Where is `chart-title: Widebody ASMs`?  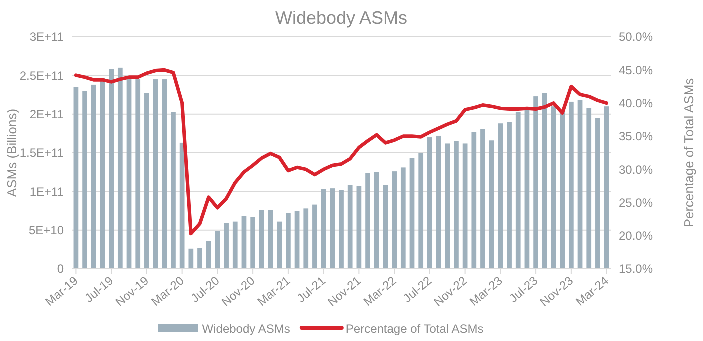 chart-title: Widebody ASMs is located at coordinates (341, 18).